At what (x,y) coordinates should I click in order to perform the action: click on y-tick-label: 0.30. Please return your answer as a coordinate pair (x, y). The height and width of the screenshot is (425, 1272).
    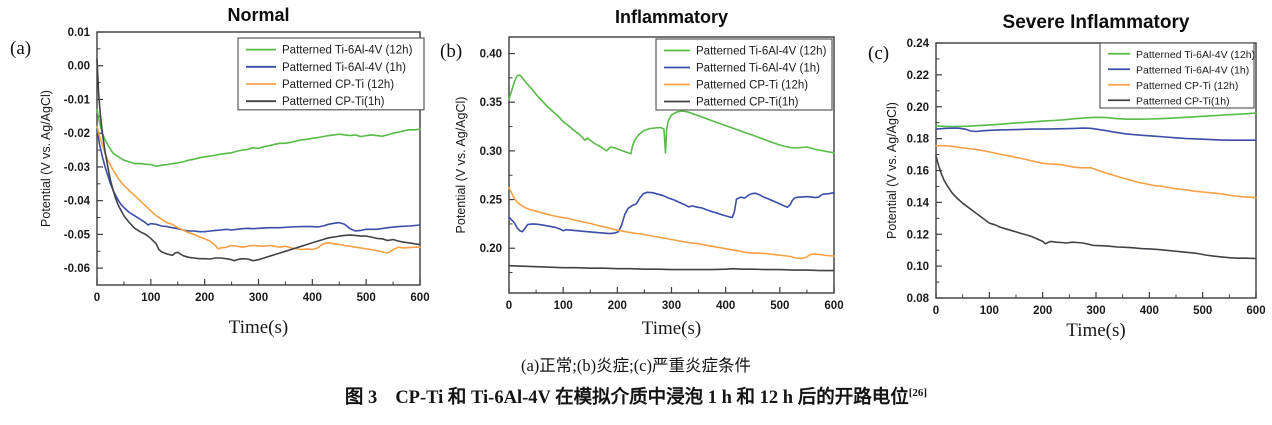
    Looking at the image, I should click on (491, 152).